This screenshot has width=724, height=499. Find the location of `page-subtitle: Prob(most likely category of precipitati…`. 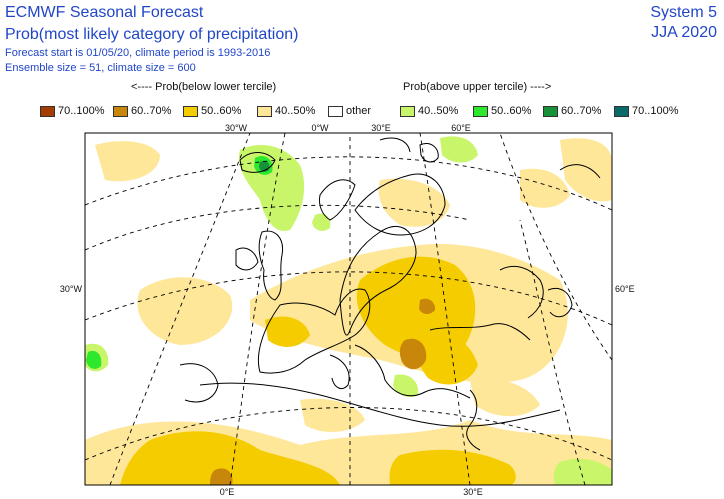

page-subtitle: Prob(most likely category of precipitati… is located at coordinates (152, 34).